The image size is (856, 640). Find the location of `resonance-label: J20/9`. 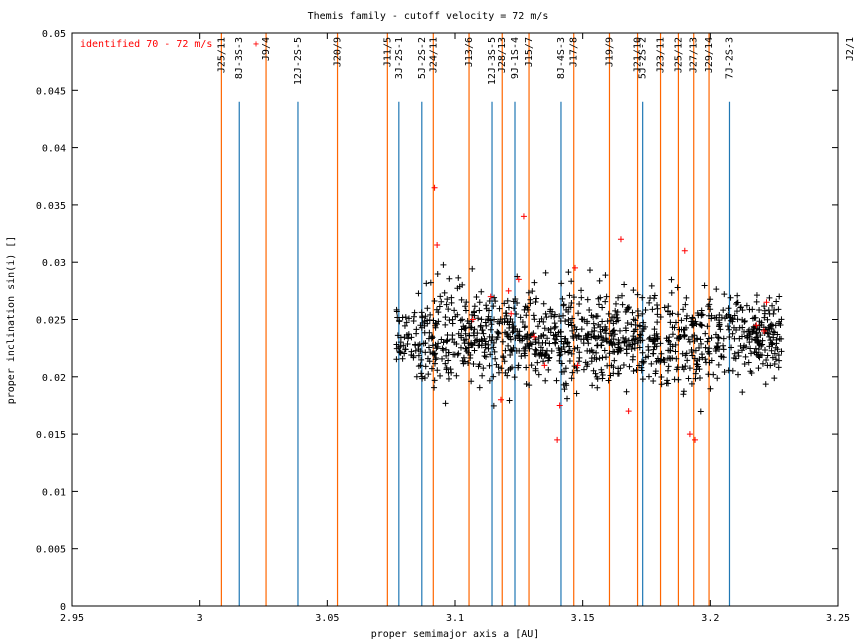

resonance-label: J20/9 is located at coordinates (338, 52).